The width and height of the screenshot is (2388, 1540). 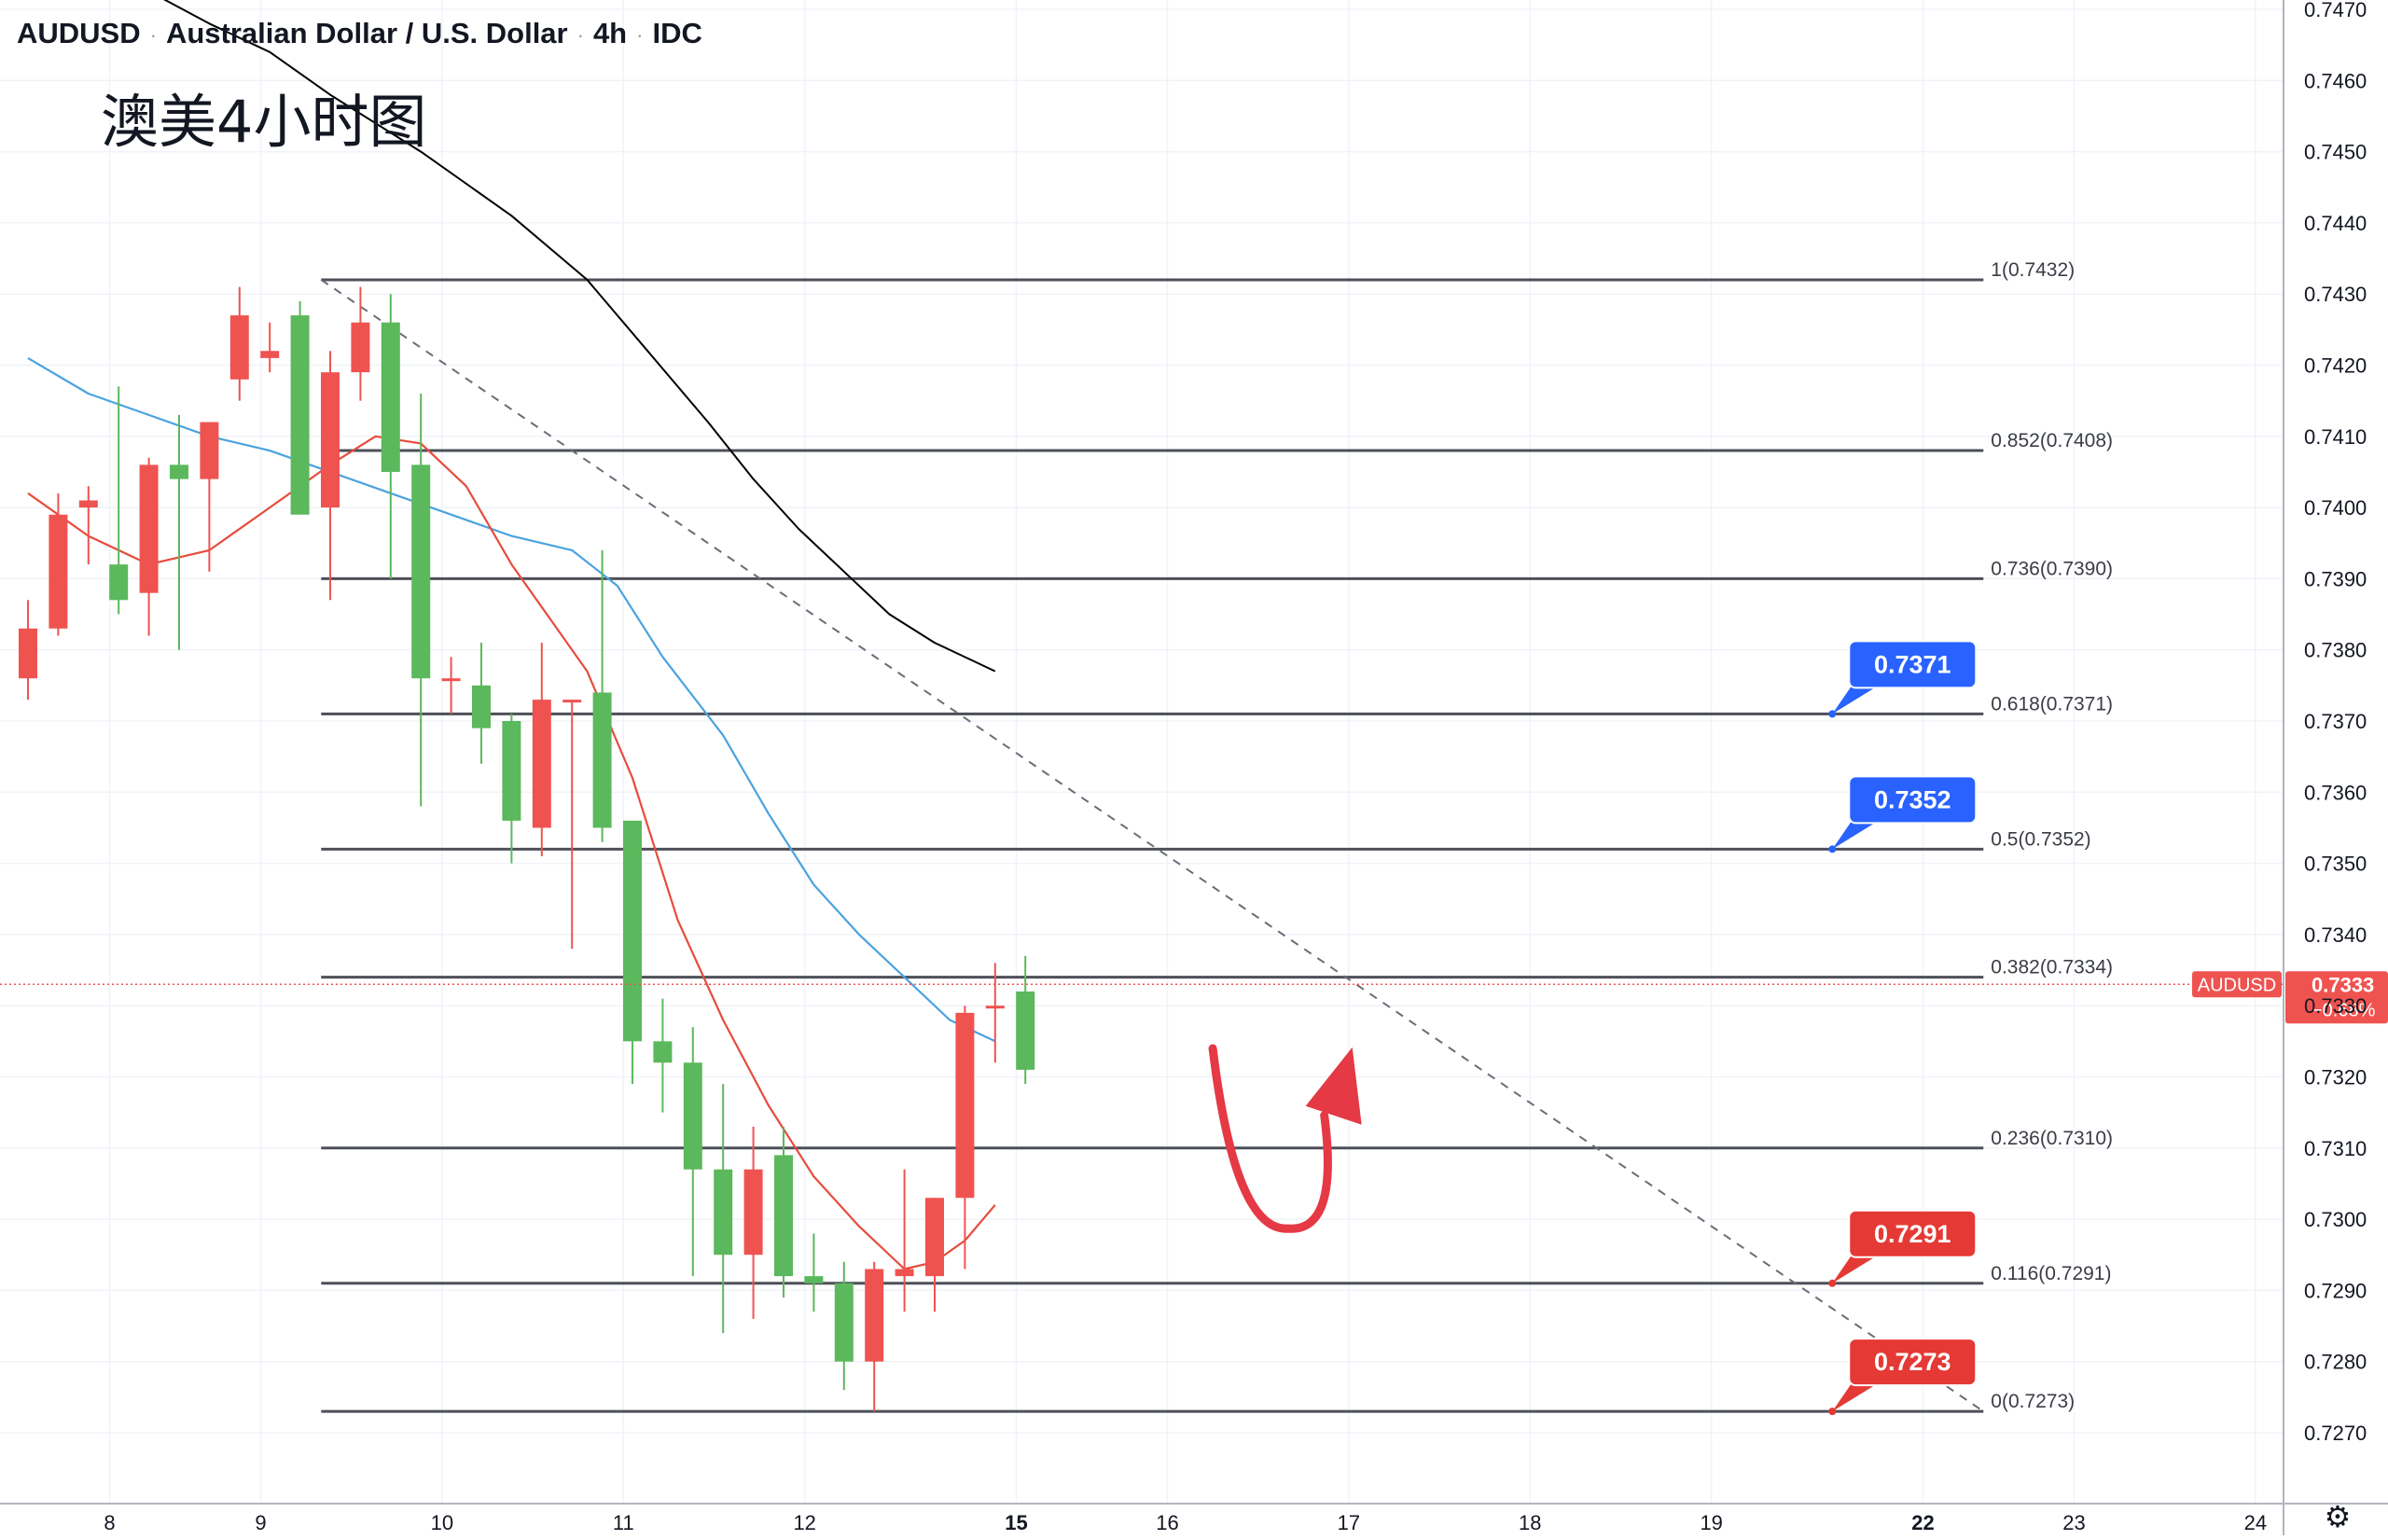 What do you see at coordinates (2335, 153) in the screenshot?
I see `y-tick-label: 0.7450` at bounding box center [2335, 153].